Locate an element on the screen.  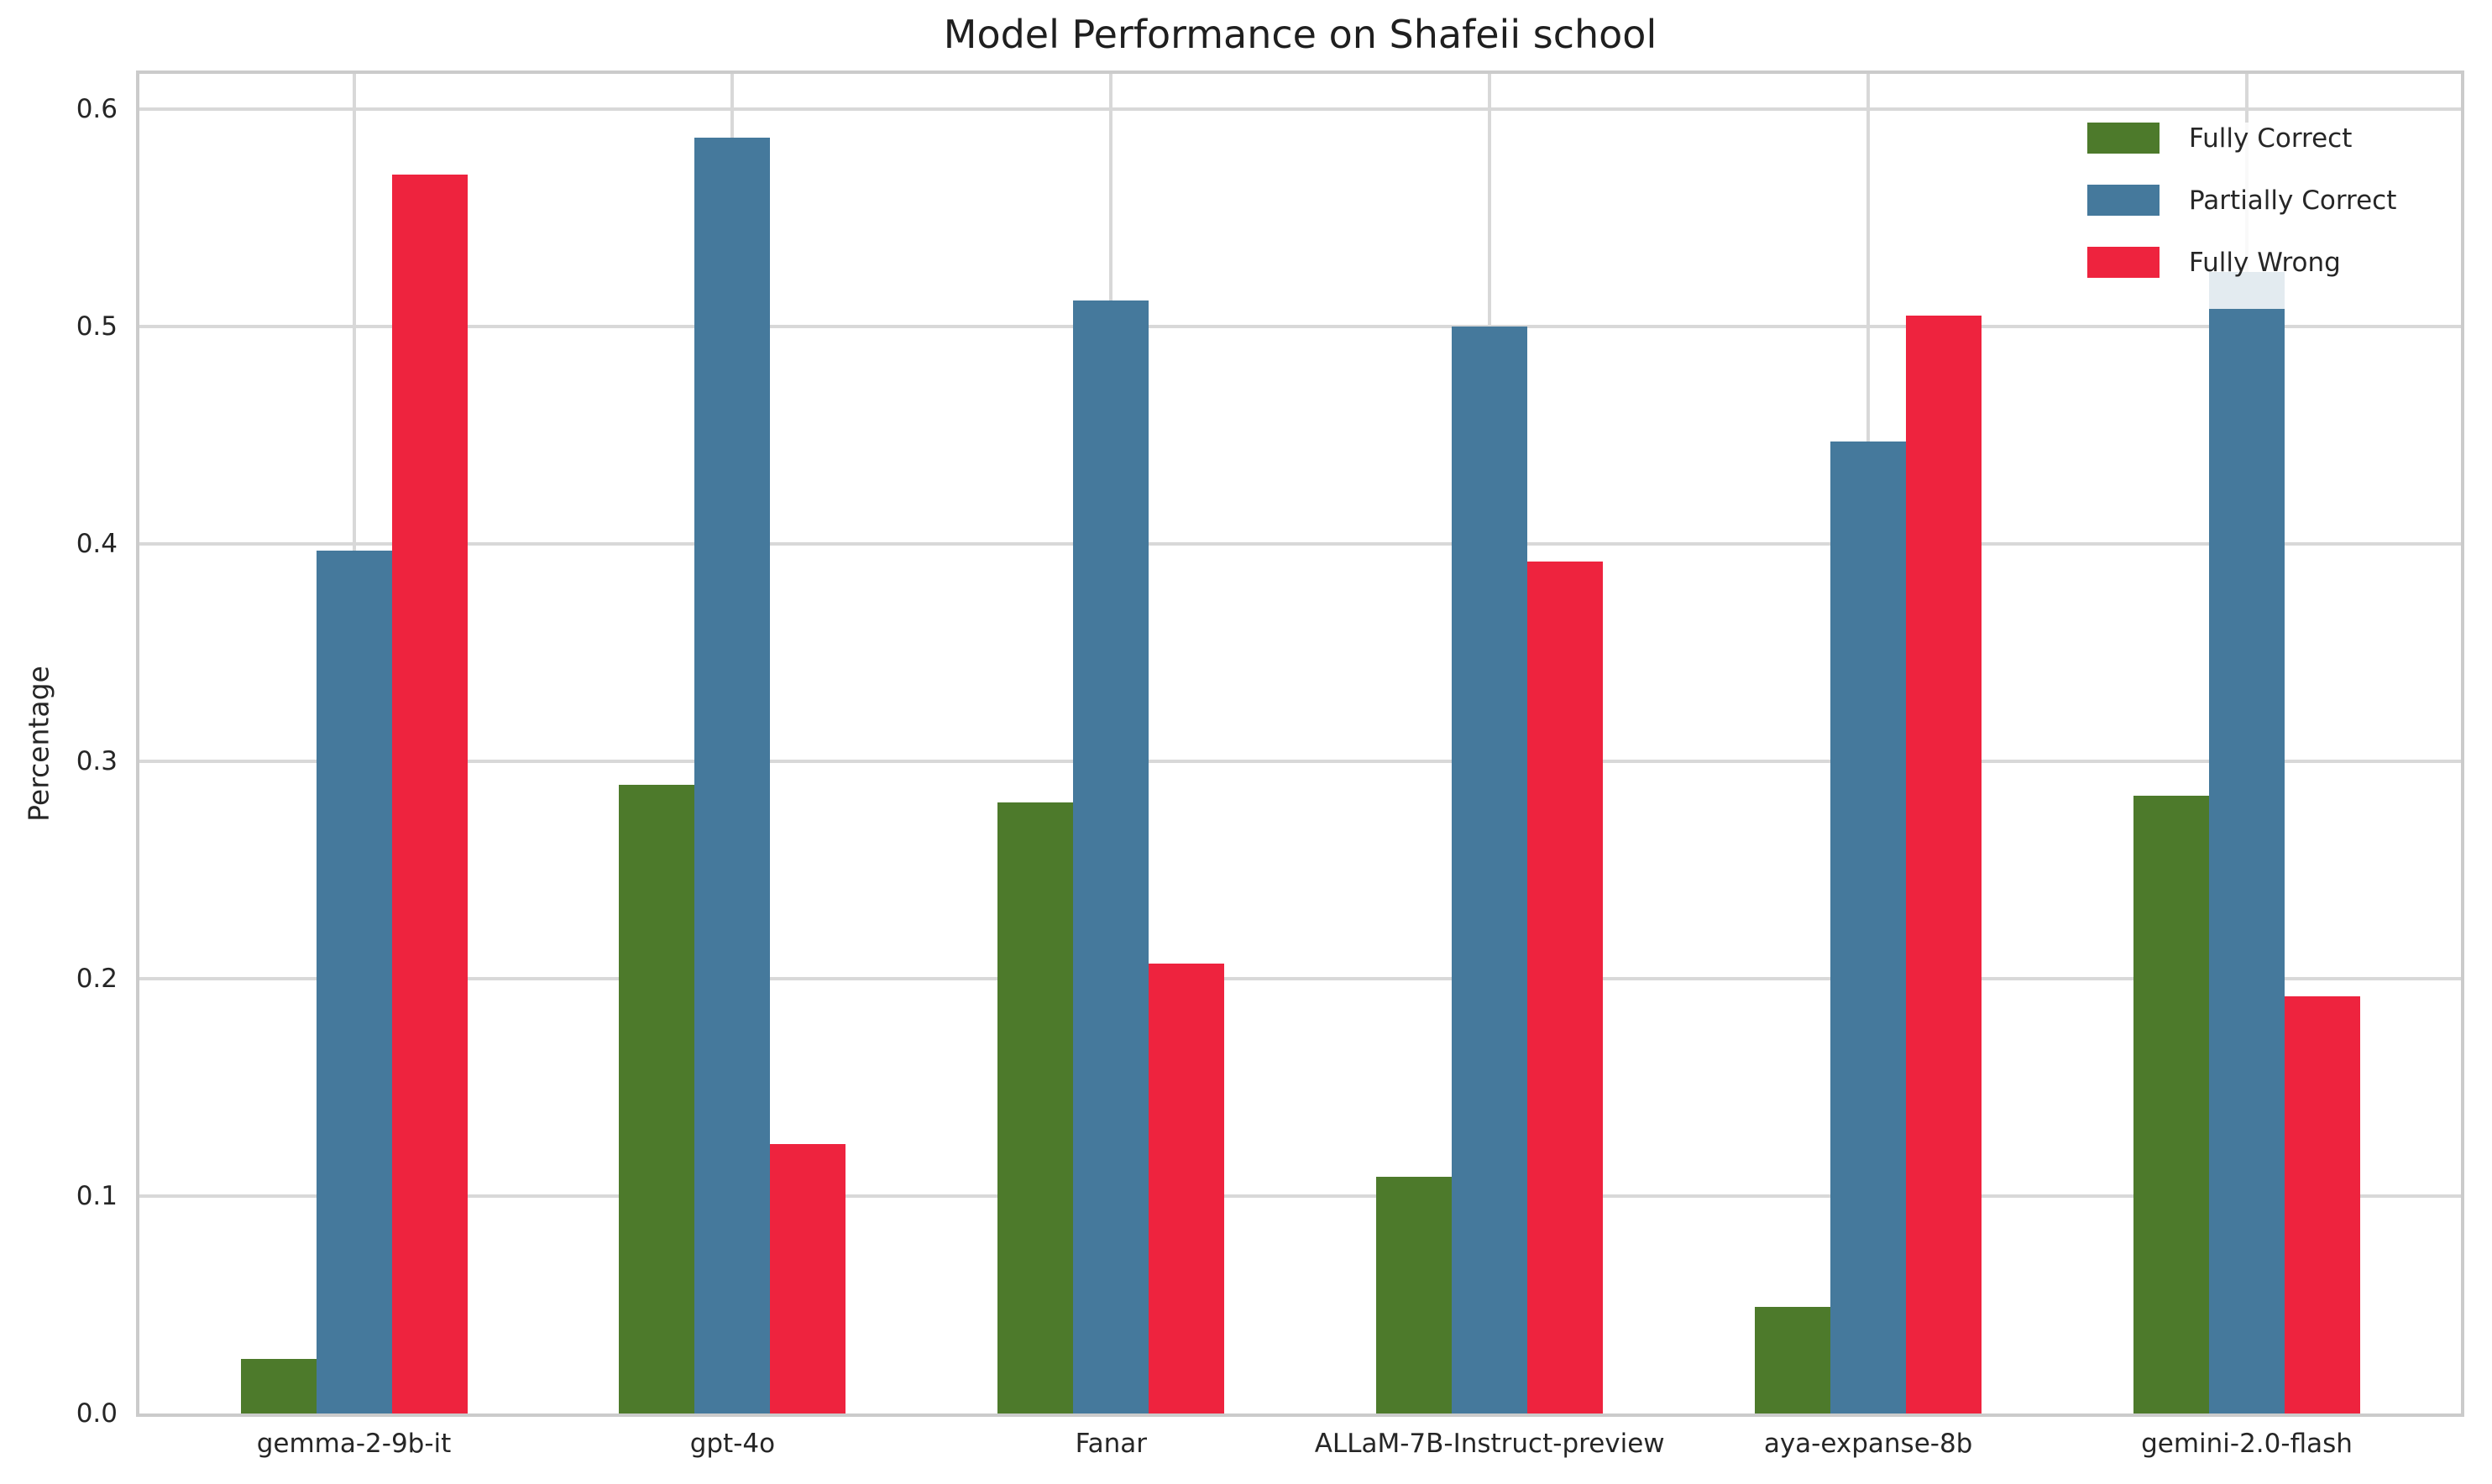
legend-swatch-fully-correct is located at coordinates (2123, 138).